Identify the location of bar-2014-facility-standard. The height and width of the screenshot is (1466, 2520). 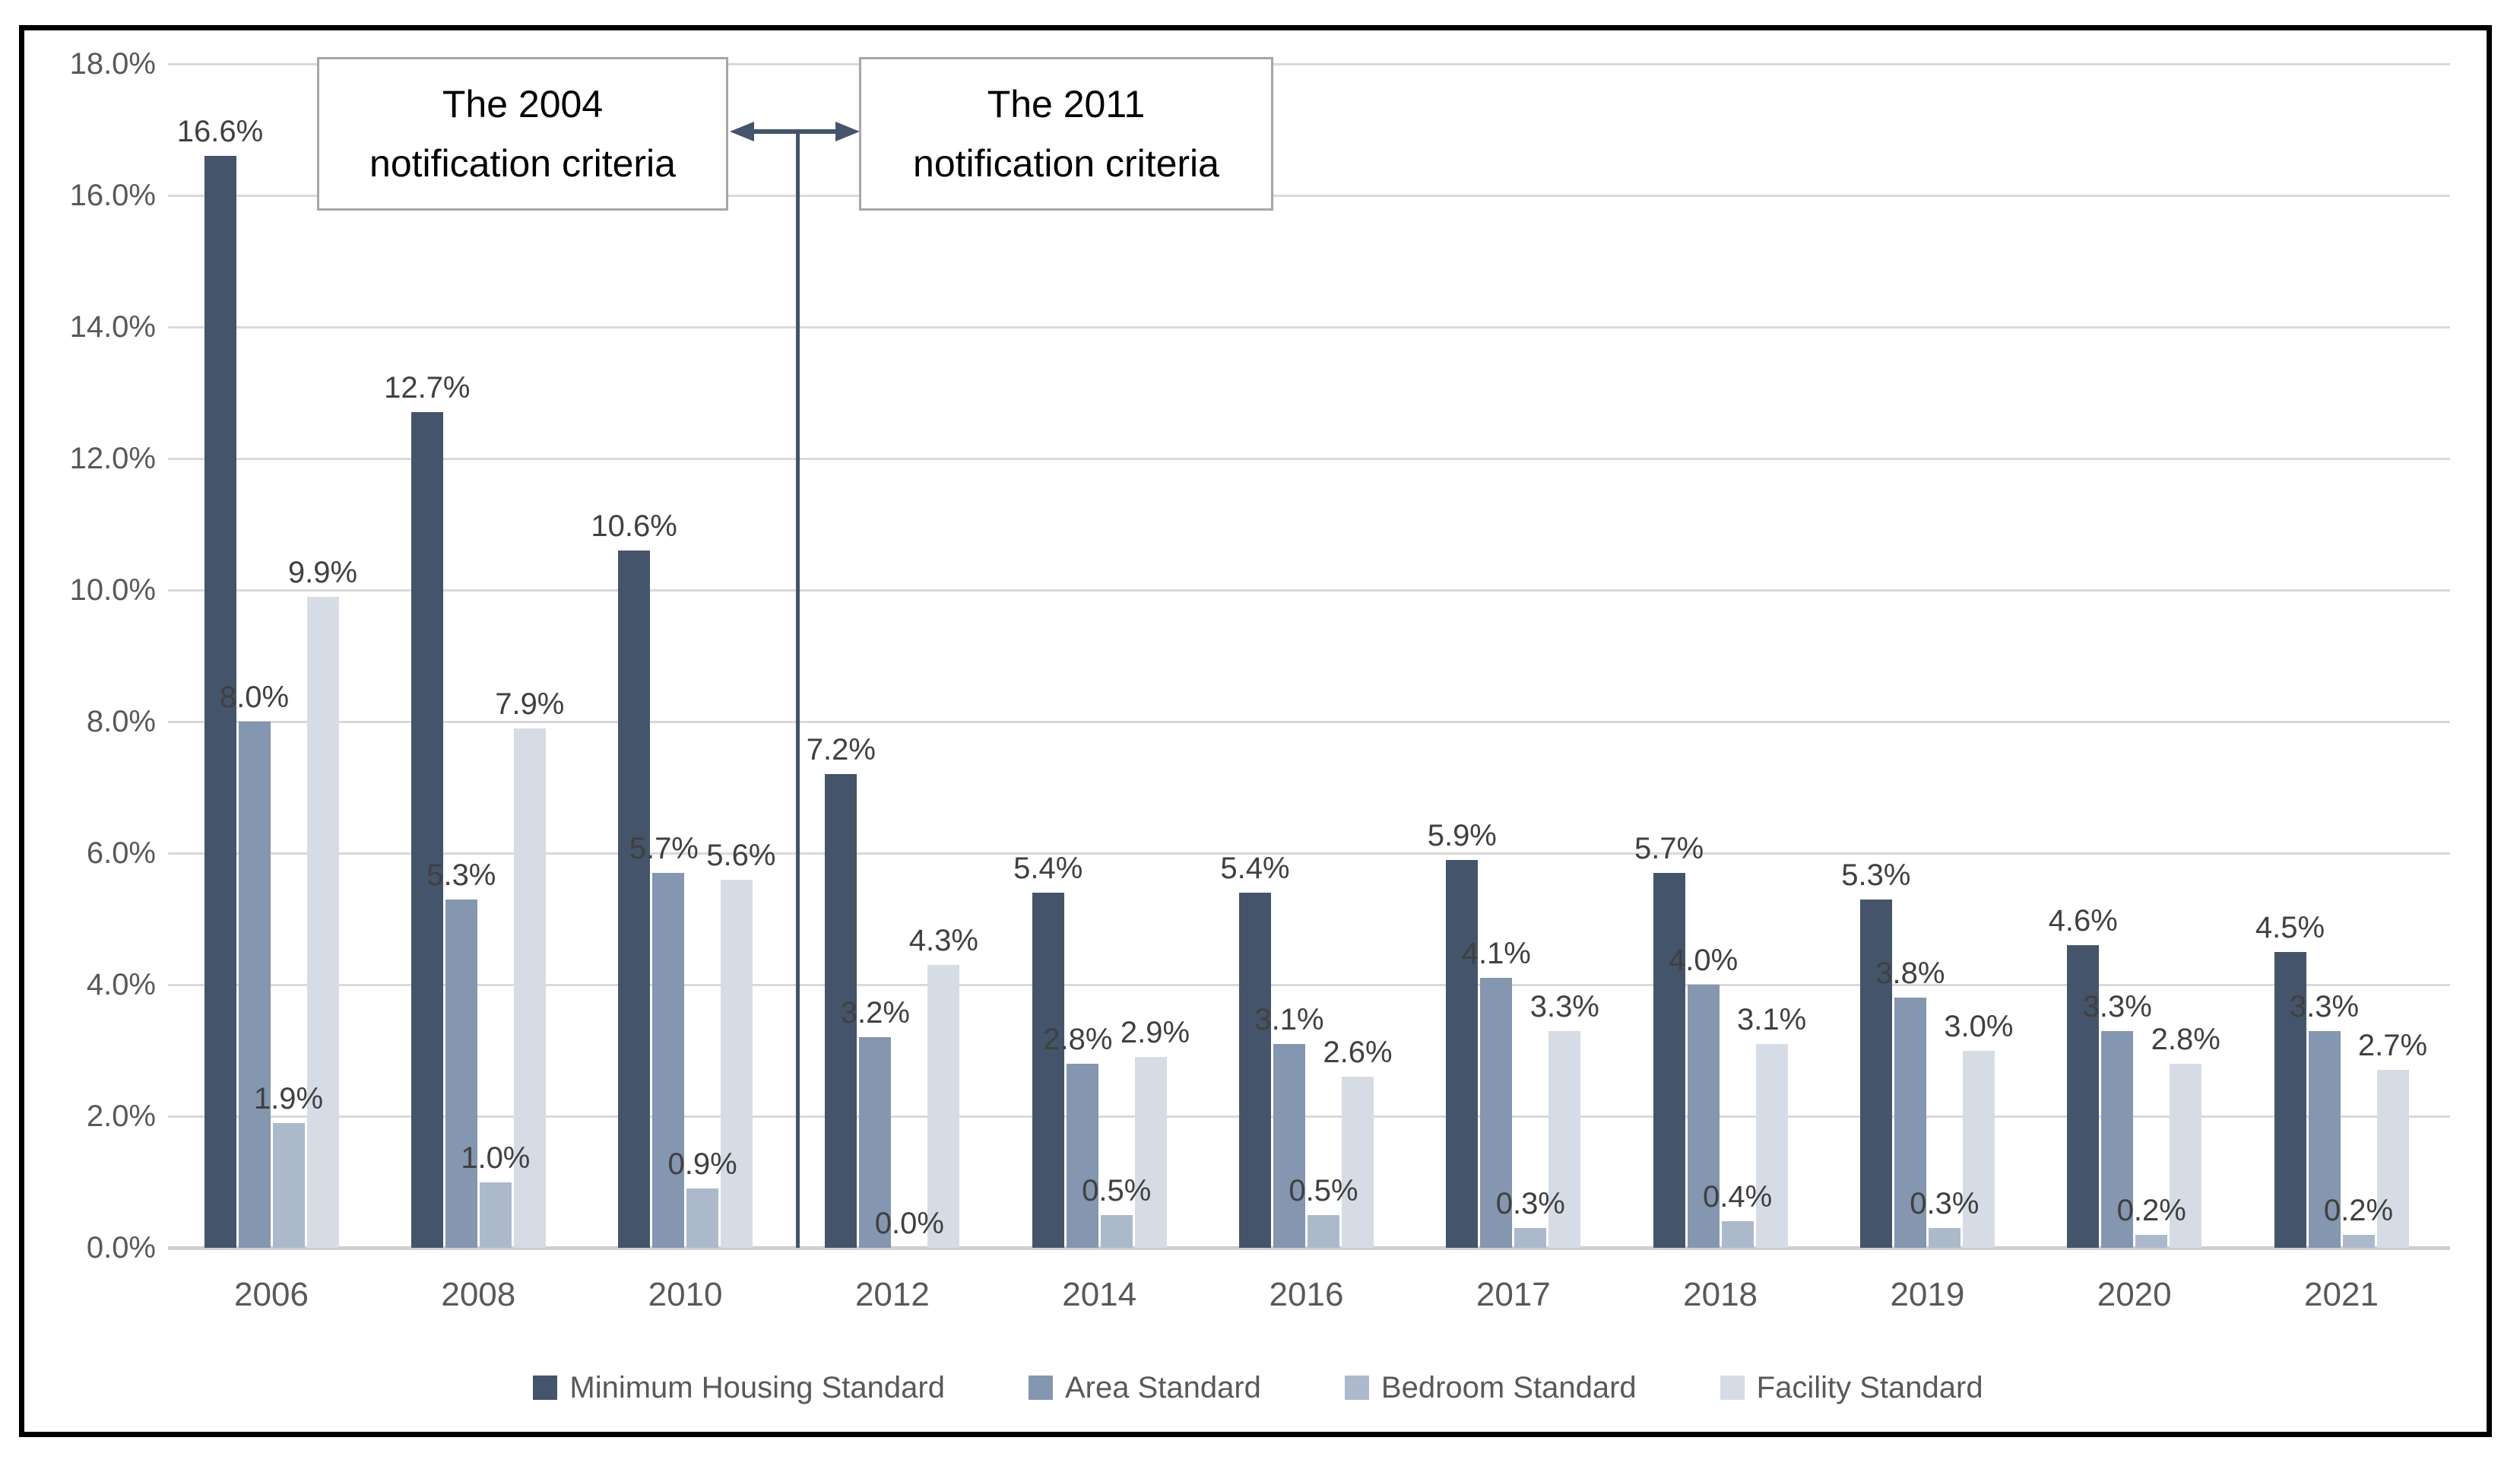
(1150, 1152).